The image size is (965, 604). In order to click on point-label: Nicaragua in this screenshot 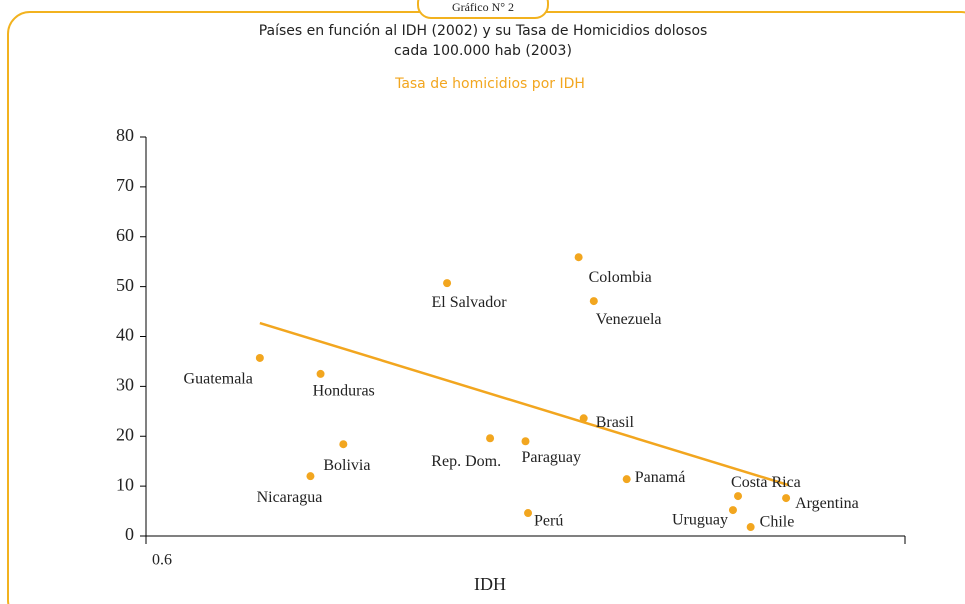, I will do `click(290, 497)`.